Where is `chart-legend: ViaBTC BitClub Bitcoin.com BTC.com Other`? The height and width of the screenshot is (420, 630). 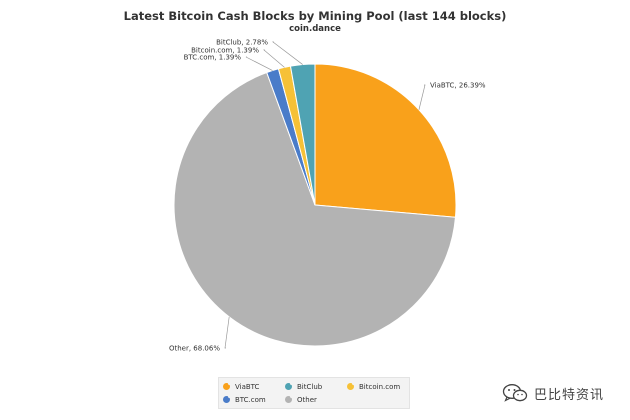 chart-legend: ViaBTC BitClub Bitcoin.com BTC.com Other is located at coordinates (314, 393).